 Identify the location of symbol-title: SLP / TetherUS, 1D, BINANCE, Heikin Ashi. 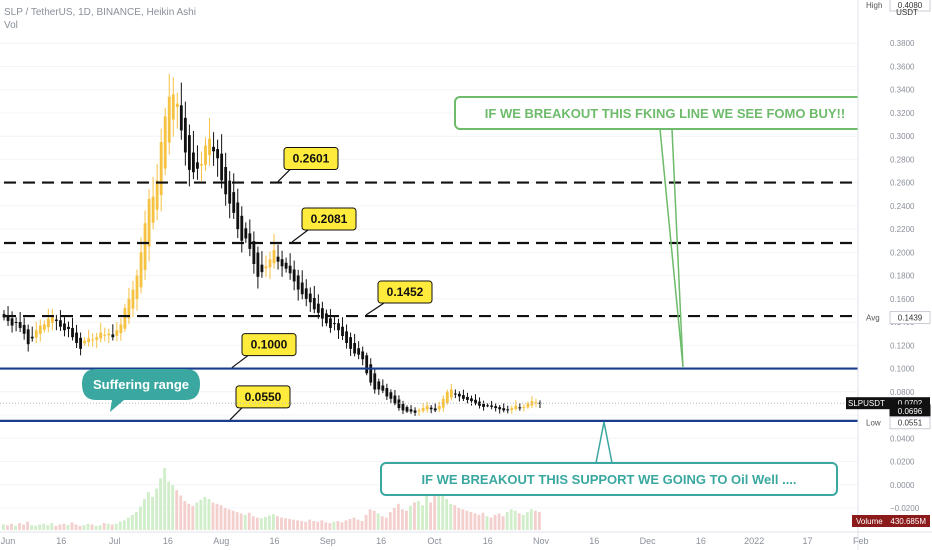
(100, 12).